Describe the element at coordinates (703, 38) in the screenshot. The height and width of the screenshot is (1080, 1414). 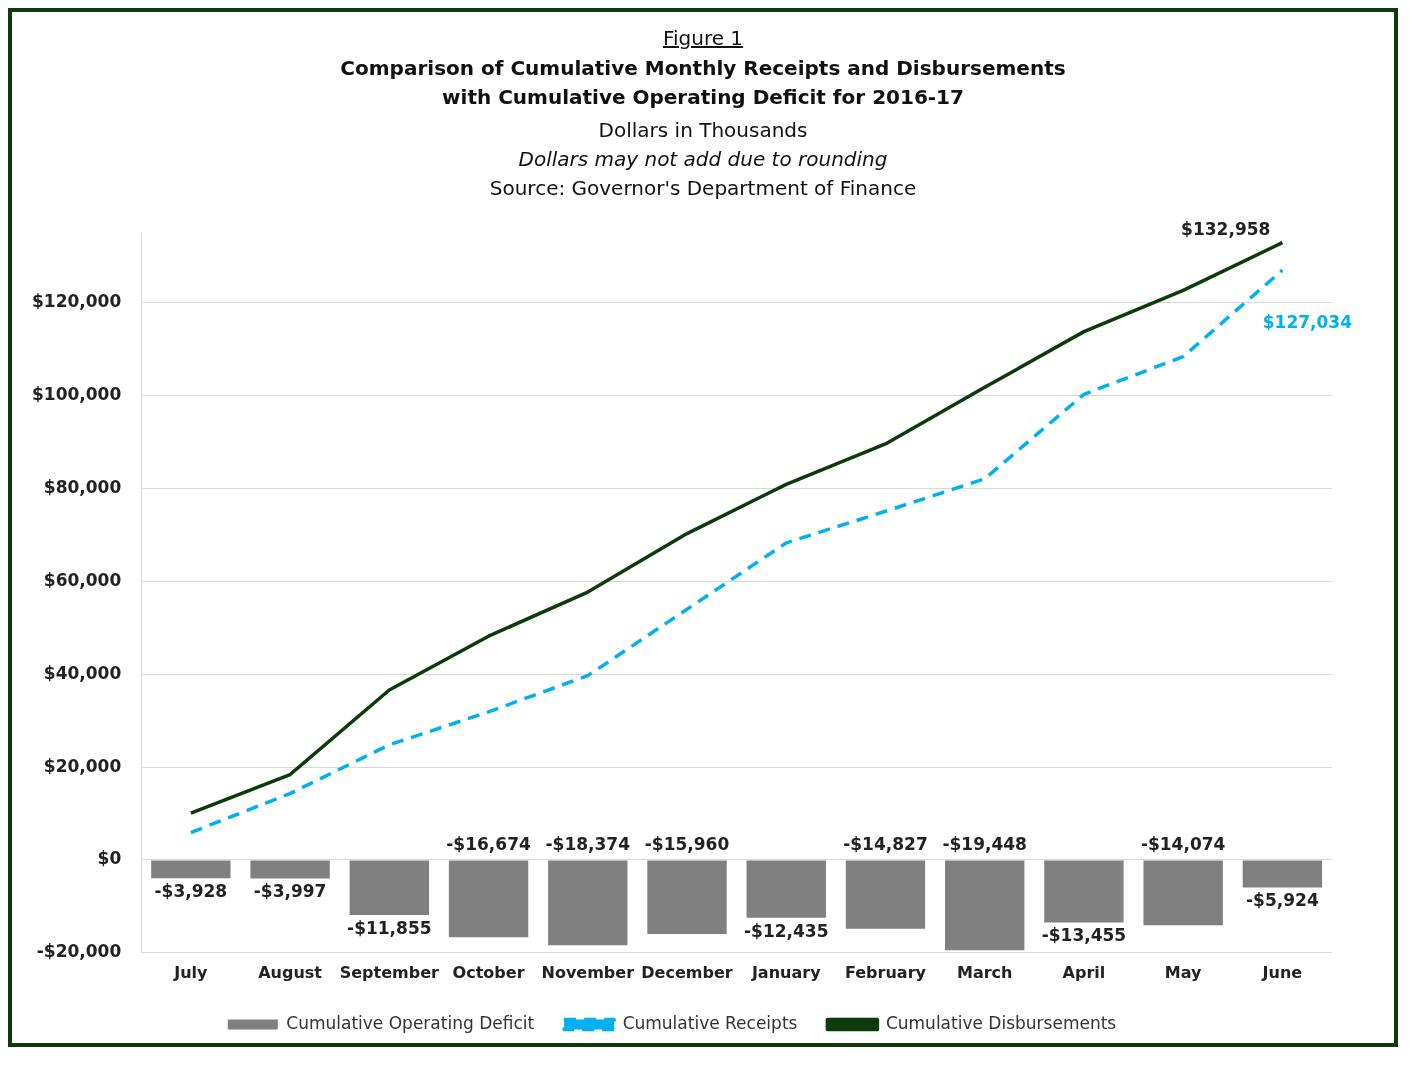
I see `chart-title: Figure 1` at that location.